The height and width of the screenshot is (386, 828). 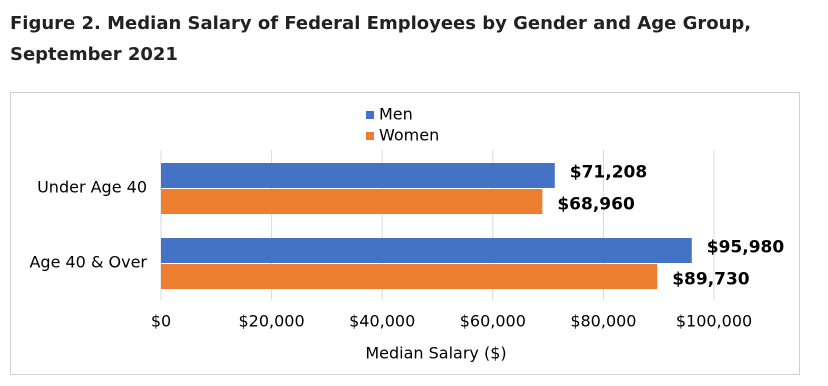 I want to click on x-tick-label: $100,000, so click(x=714, y=321).